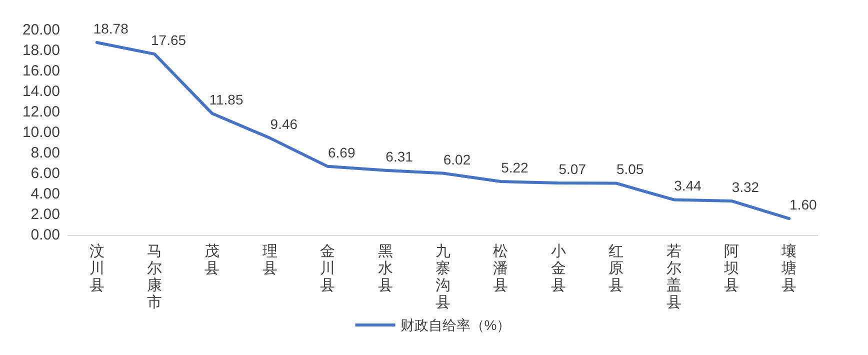 Image resolution: width=868 pixels, height=355 pixels. I want to click on x-tick-label: 若尔盖县, so click(674, 277).